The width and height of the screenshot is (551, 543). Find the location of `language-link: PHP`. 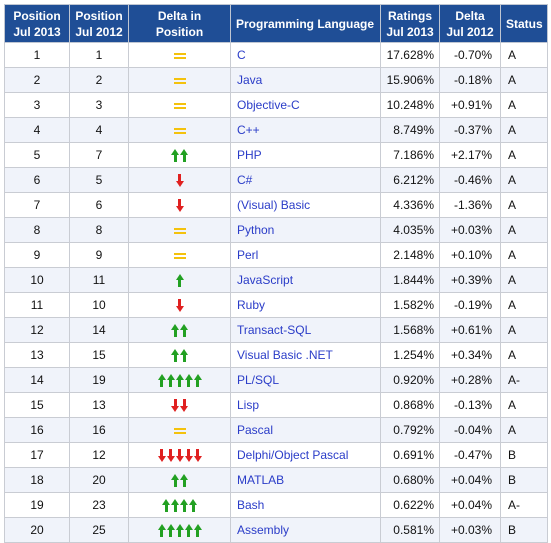

language-link: PHP is located at coordinates (249, 155).